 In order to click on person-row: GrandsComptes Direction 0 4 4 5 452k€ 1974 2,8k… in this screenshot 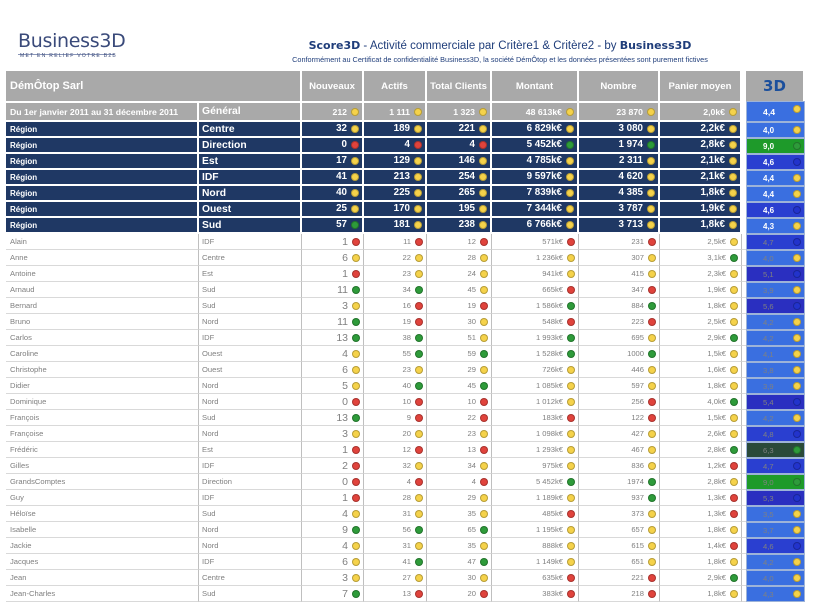, I will do `click(405, 482)`.